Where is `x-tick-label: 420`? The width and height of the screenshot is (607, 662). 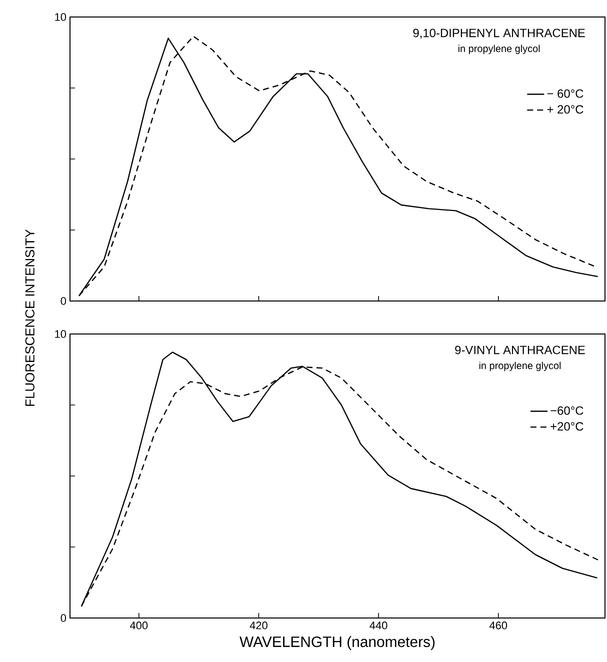 x-tick-label: 420 is located at coordinates (259, 626).